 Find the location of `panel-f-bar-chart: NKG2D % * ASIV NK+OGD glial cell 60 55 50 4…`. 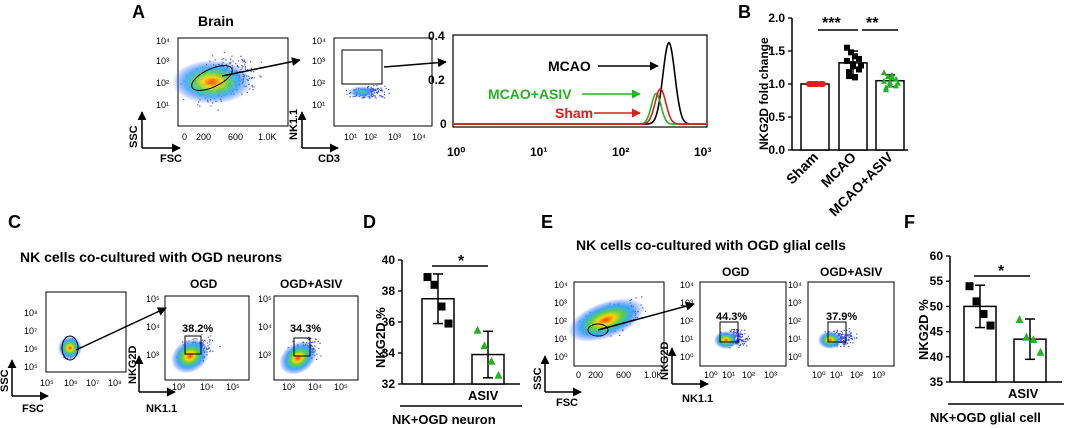

panel-f-bar-chart: NKG2D % * ASIV NK+OGD glial cell 60 55 50 4… is located at coordinates (990, 337).